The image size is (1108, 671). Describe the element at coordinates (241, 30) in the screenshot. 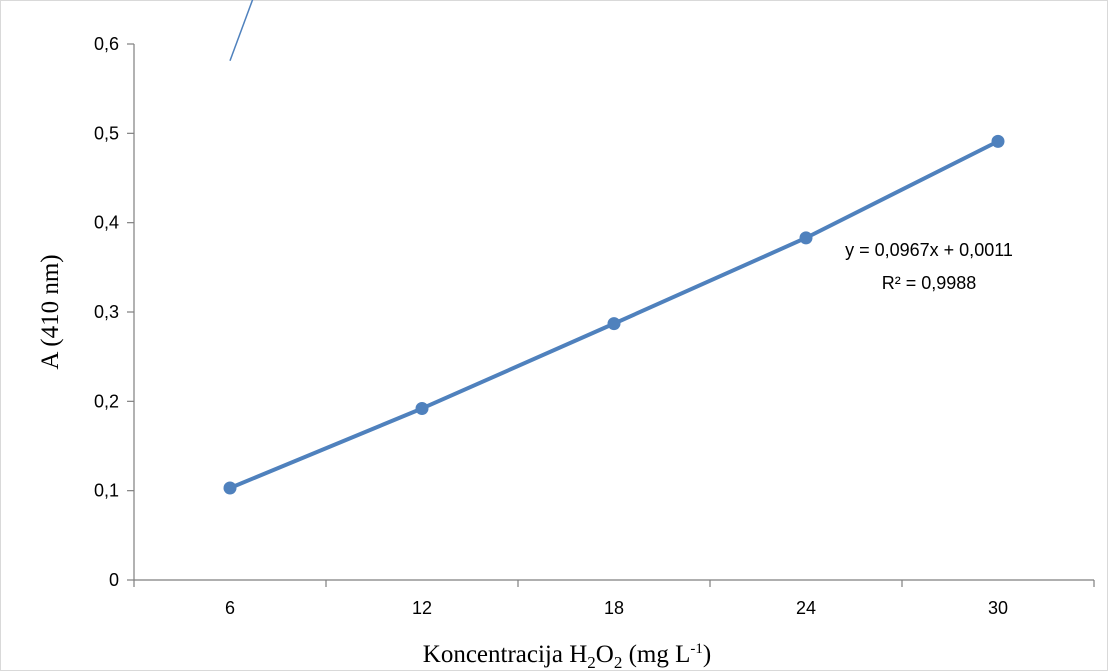

I see `trendline` at that location.